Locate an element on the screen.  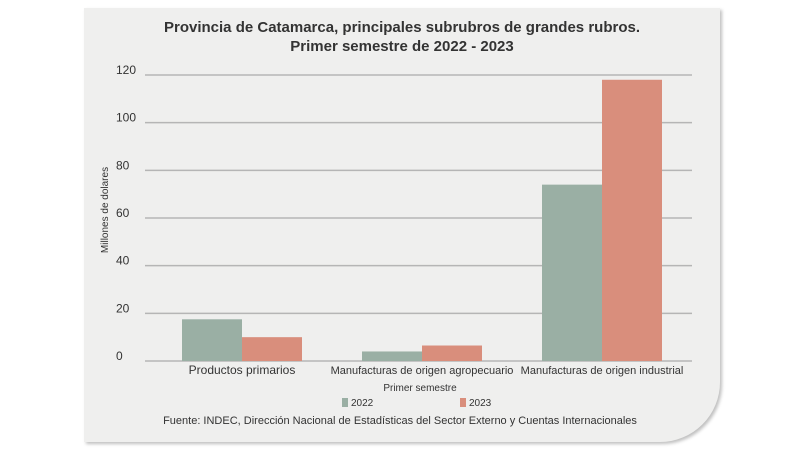
x-tick-label: Productos primarios is located at coordinates (242, 370).